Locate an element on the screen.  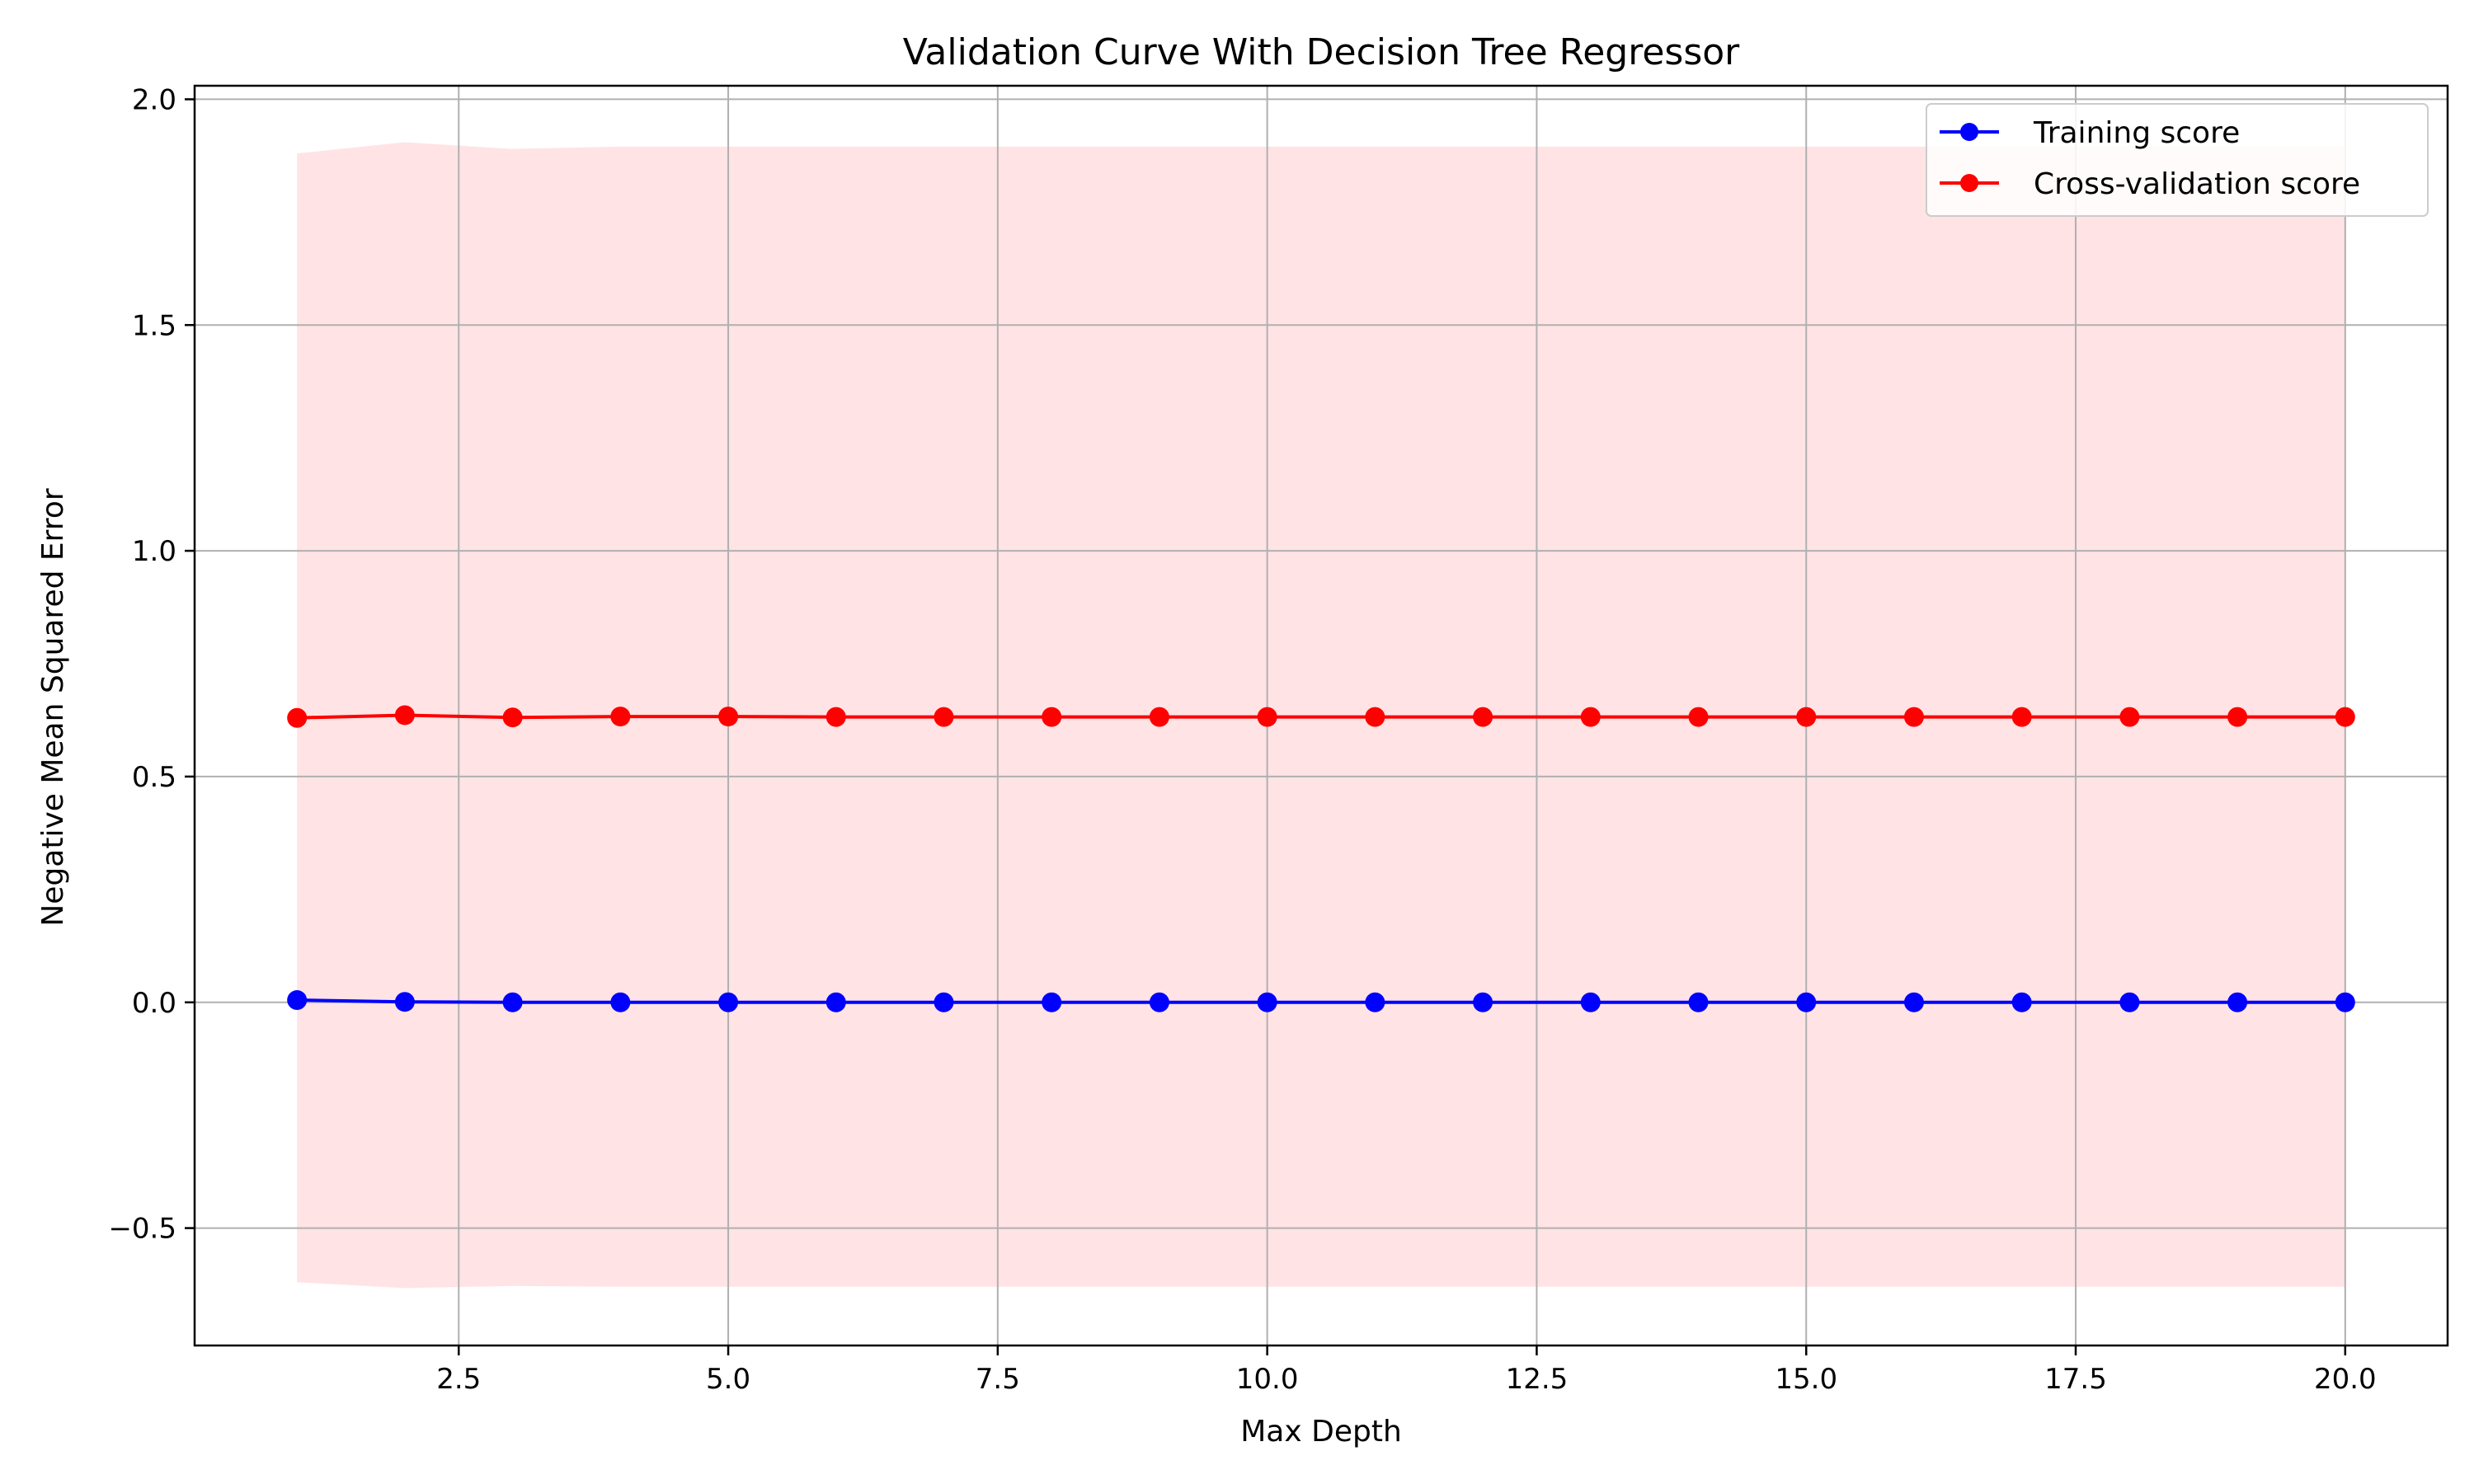
legend-training-marker is located at coordinates (1969, 132).